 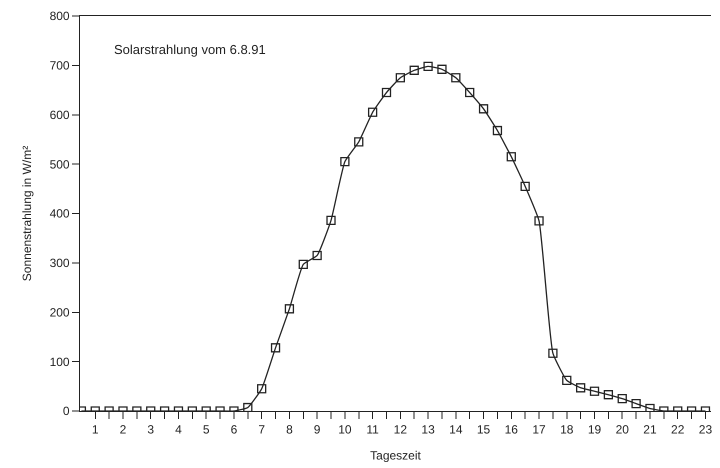 I want to click on x-tick-label: 3, so click(x=150, y=429).